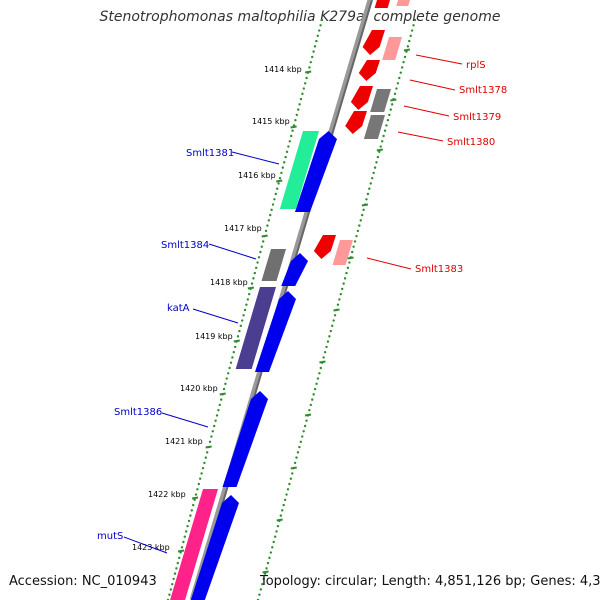 The height and width of the screenshot is (600, 600). I want to click on feature-label-Smlt1381: Smlt1381, so click(210, 153).